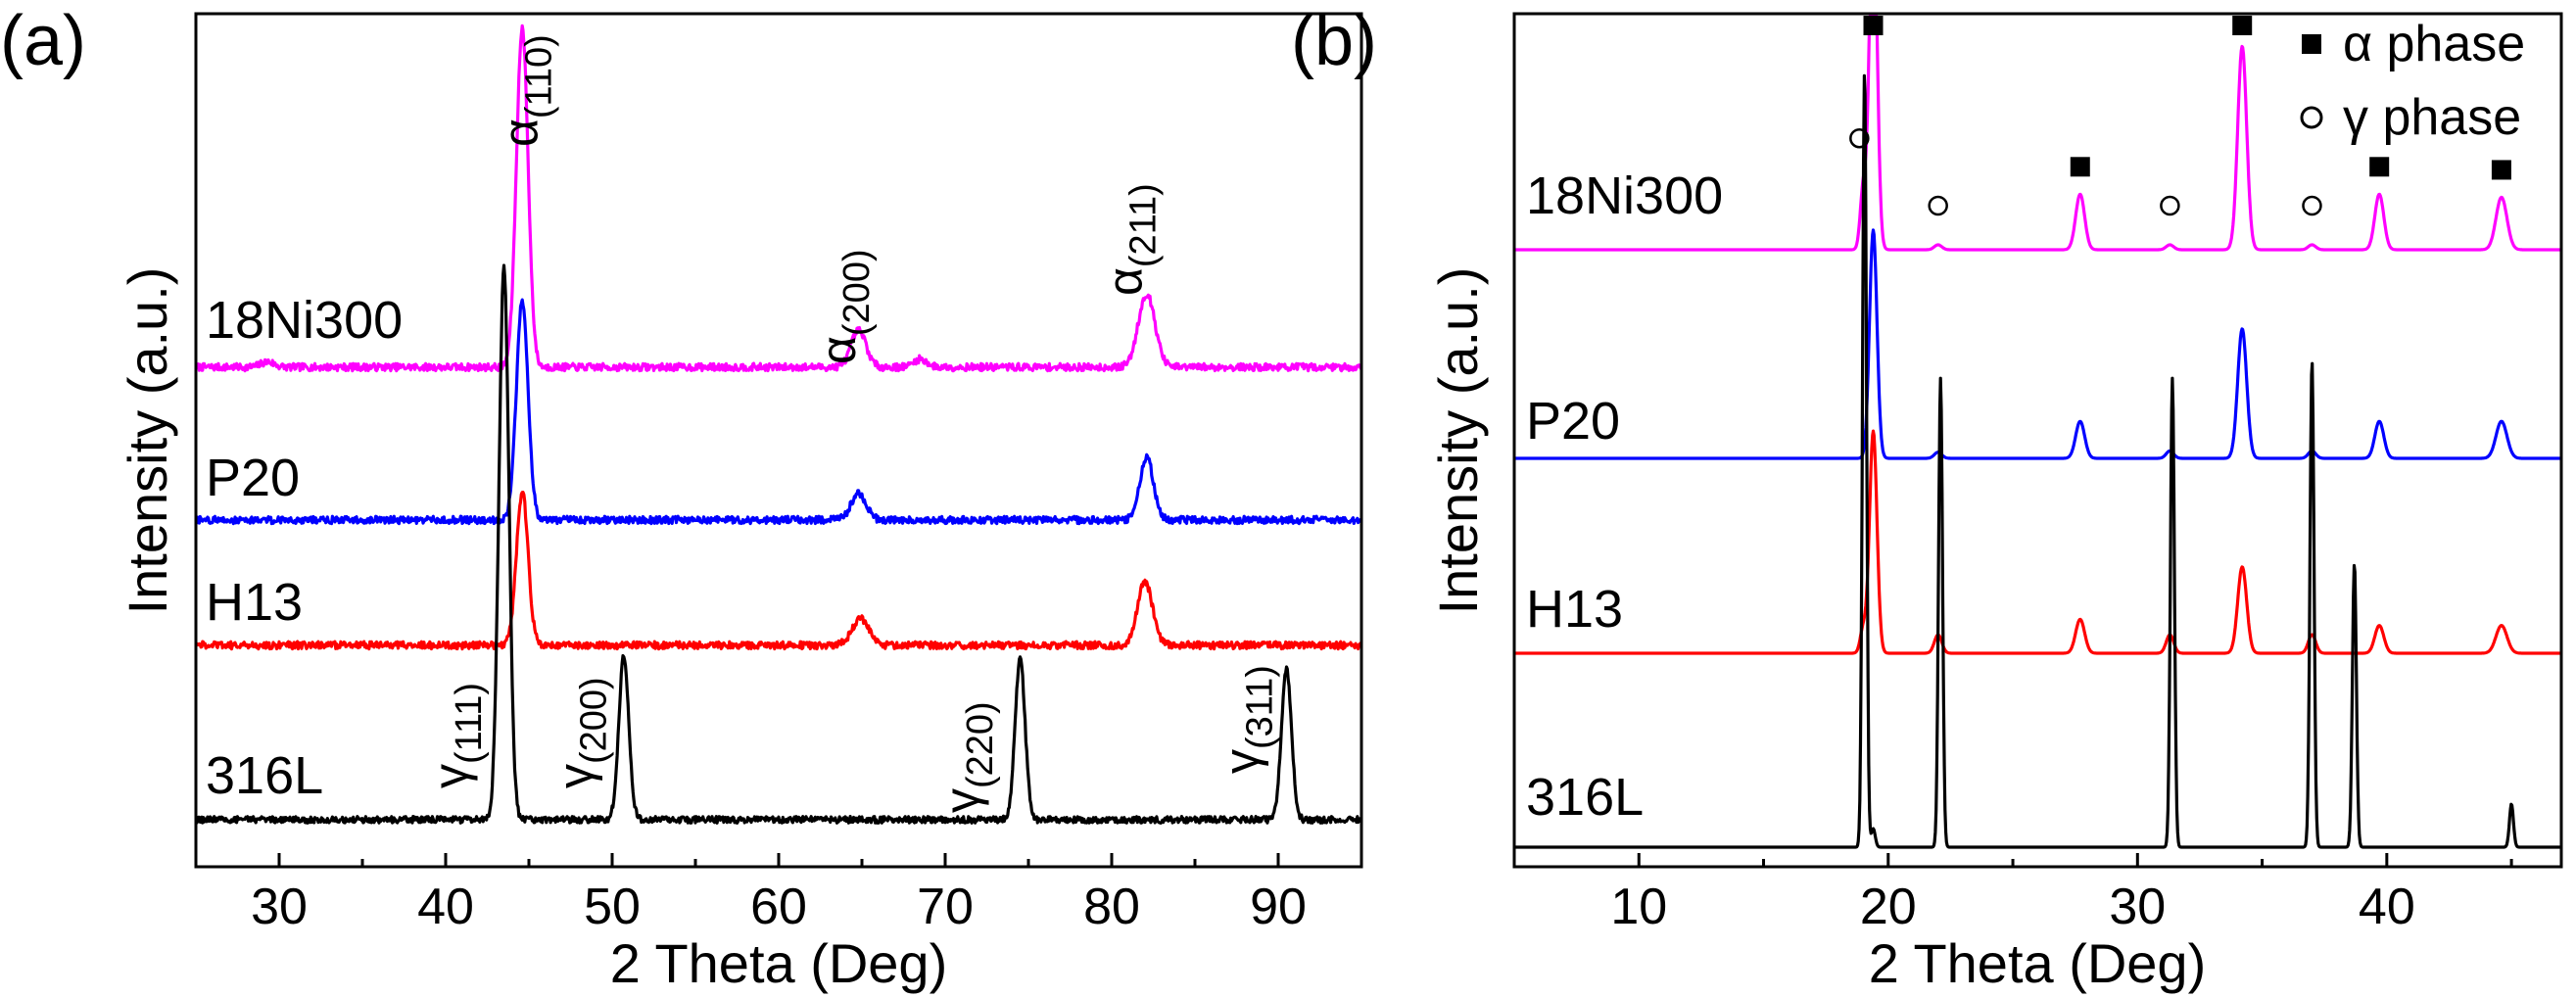 The image size is (2576, 998). I want to click on panel-a-x-ticks: 30 40 50 60 70 80 90, so click(779, 894).